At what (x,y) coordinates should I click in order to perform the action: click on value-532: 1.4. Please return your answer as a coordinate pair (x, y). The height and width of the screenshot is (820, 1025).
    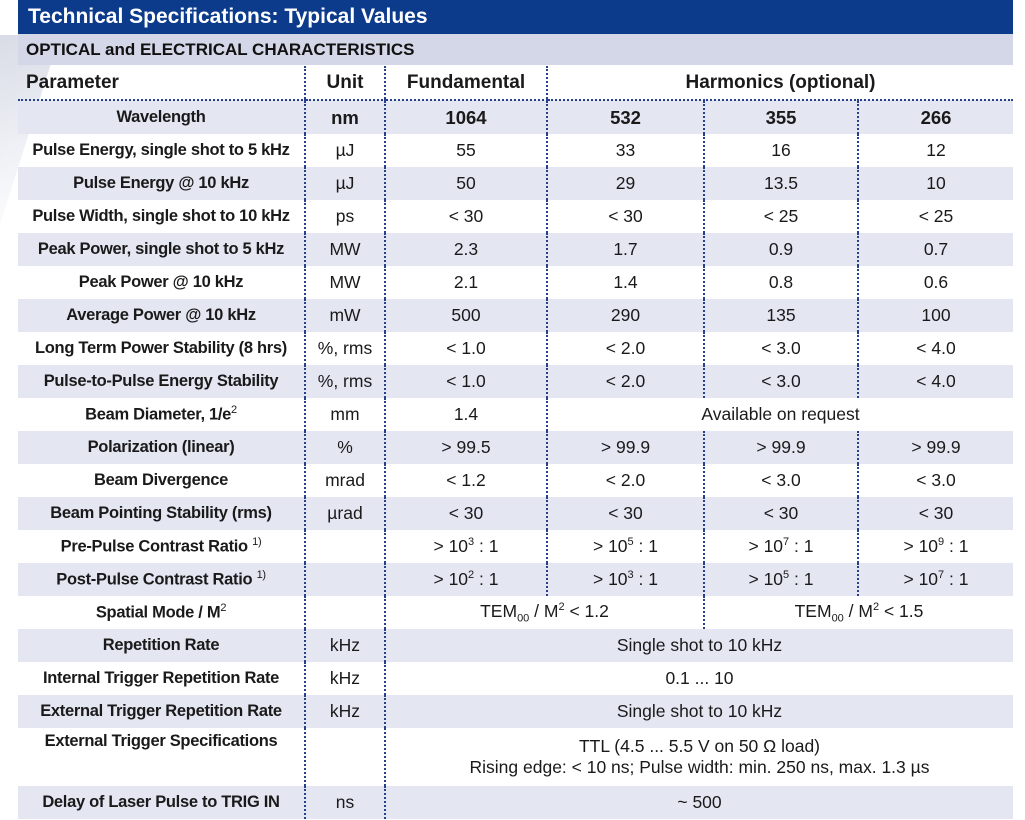
    Looking at the image, I should click on (625, 282).